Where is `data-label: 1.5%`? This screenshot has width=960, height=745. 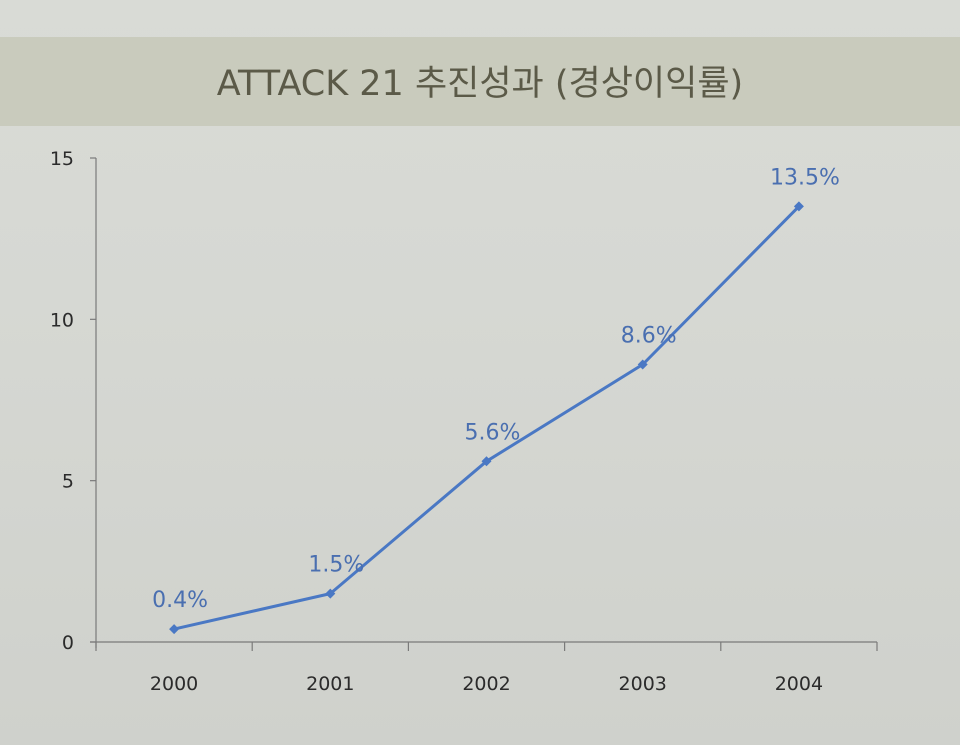 data-label: 1.5% is located at coordinates (336, 565).